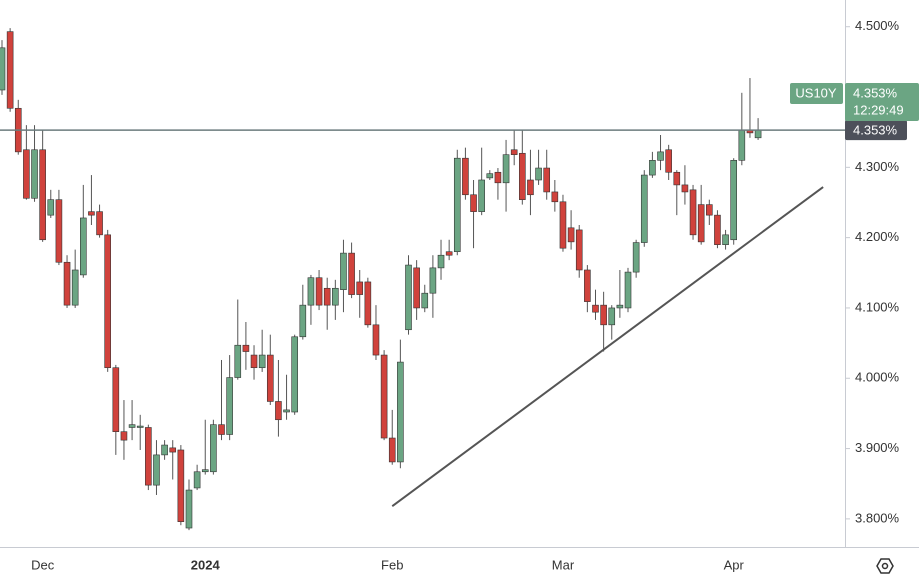 The height and width of the screenshot is (577, 919). What do you see at coordinates (877, 377) in the screenshot?
I see `y-tick-label: 4.000%` at bounding box center [877, 377].